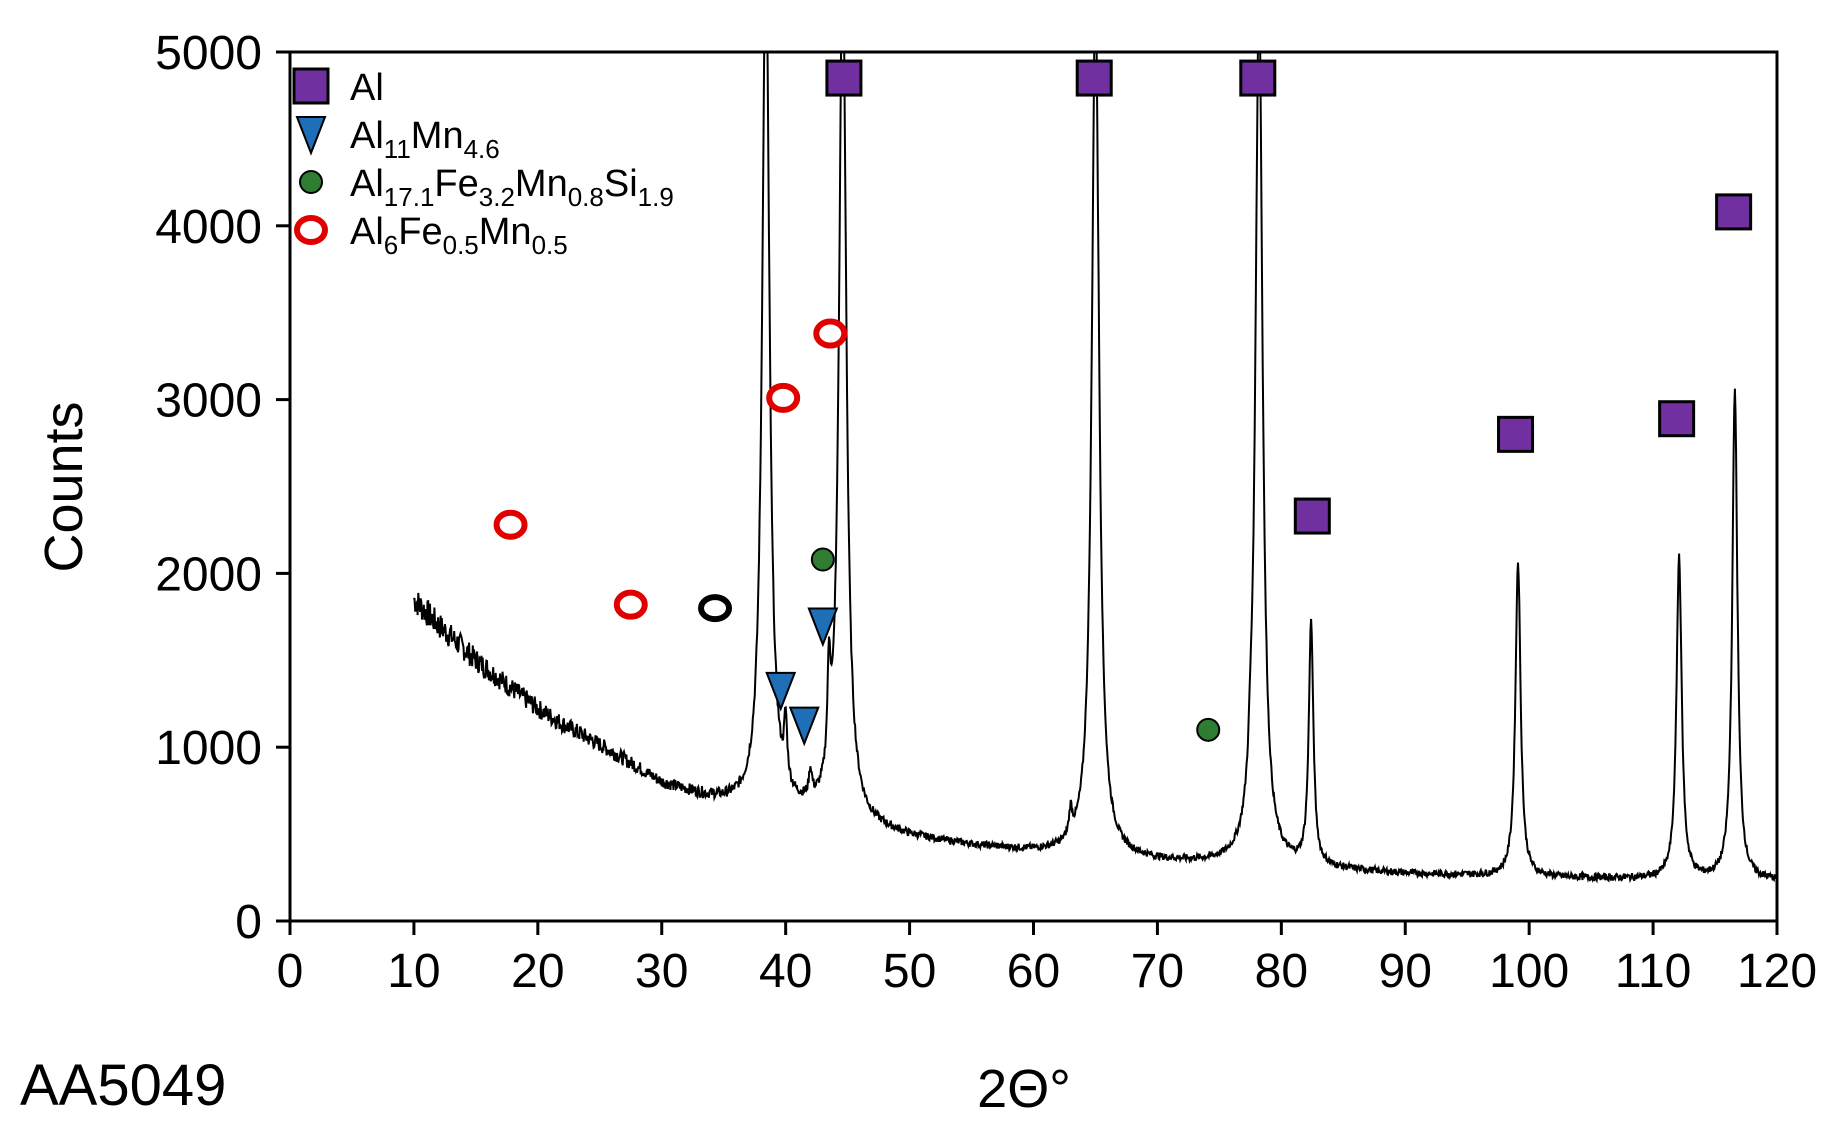 The height and width of the screenshot is (1141, 1839). I want to click on legend-entry: Al17.1​Fe3.2​Mn0.8​Si1.9​, so click(512, 187).